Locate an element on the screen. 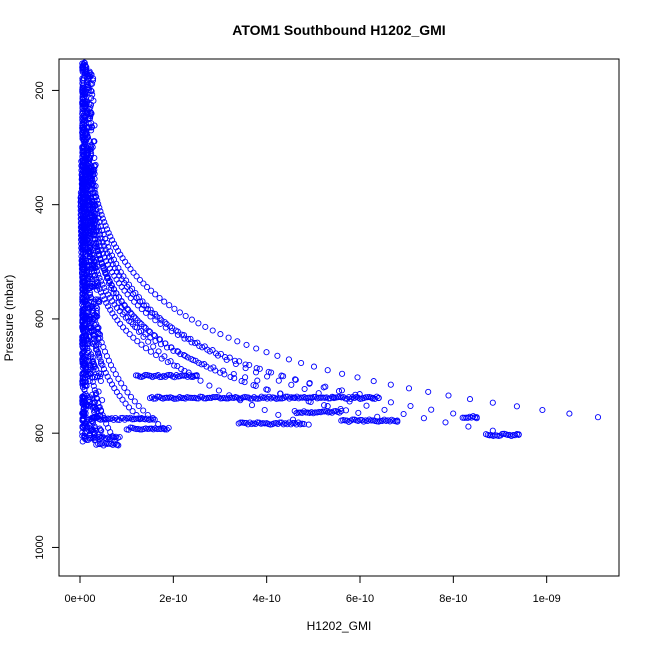 This screenshot has width=650, height=650. y-axis-label: Pressure (mbar) is located at coordinates (9, 318).